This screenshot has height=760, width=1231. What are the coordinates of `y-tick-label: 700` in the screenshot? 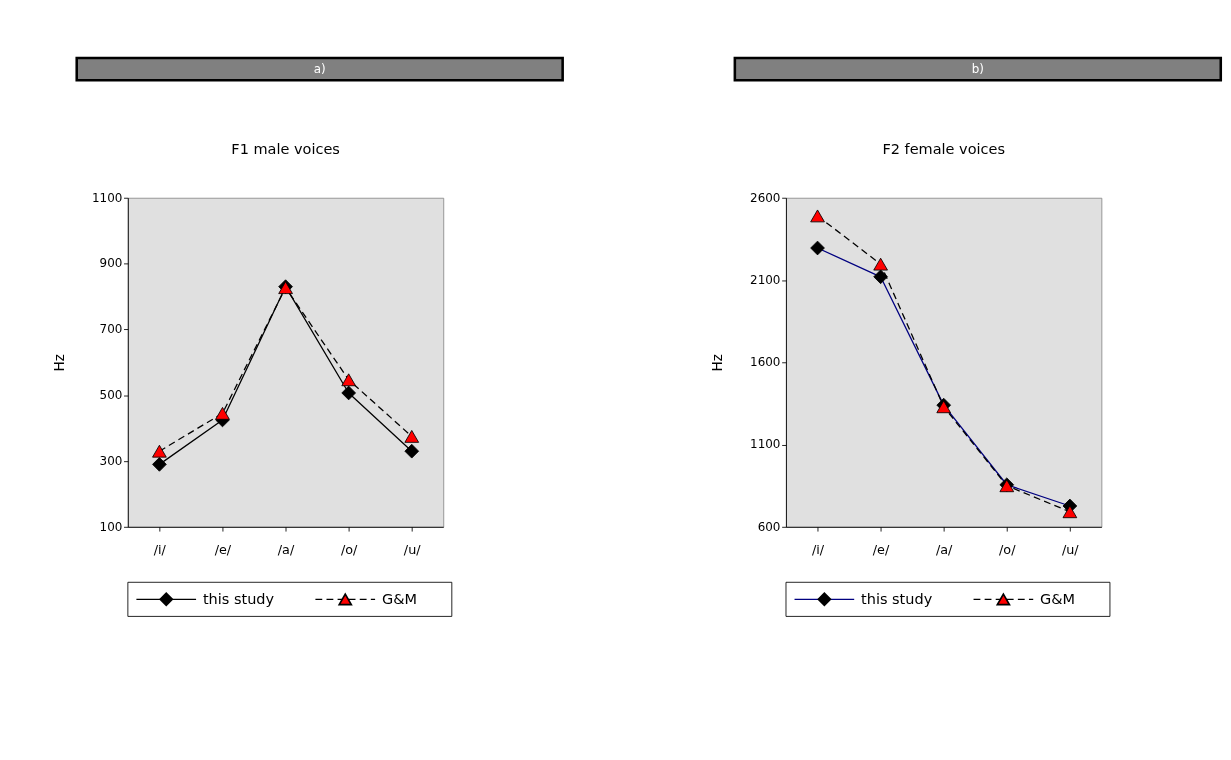 It's located at (111, 329).